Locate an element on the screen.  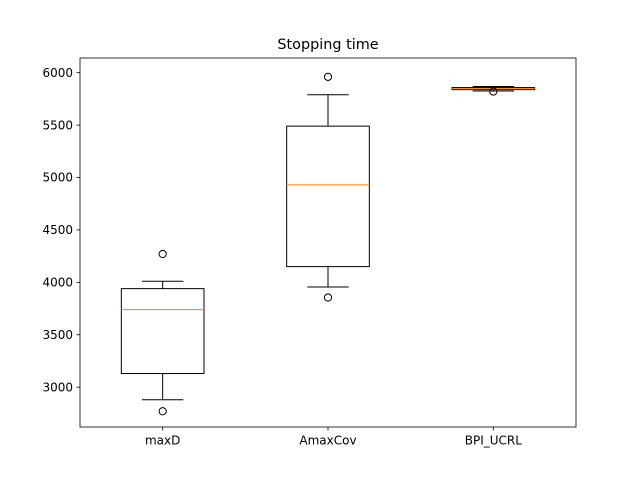
y-tick-label: 5500 is located at coordinates (57, 125).